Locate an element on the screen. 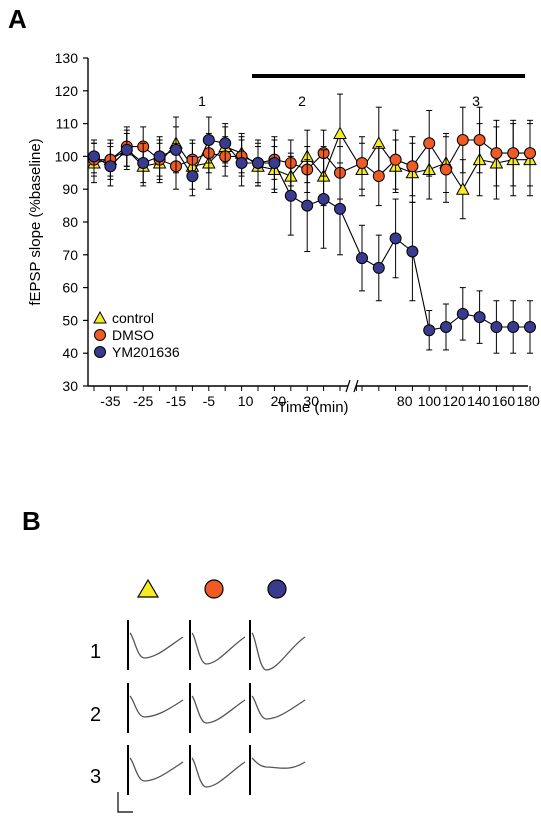 Image resolution: width=541 pixels, height=816 pixels. x-tick-label: 120 is located at coordinates (454, 401).